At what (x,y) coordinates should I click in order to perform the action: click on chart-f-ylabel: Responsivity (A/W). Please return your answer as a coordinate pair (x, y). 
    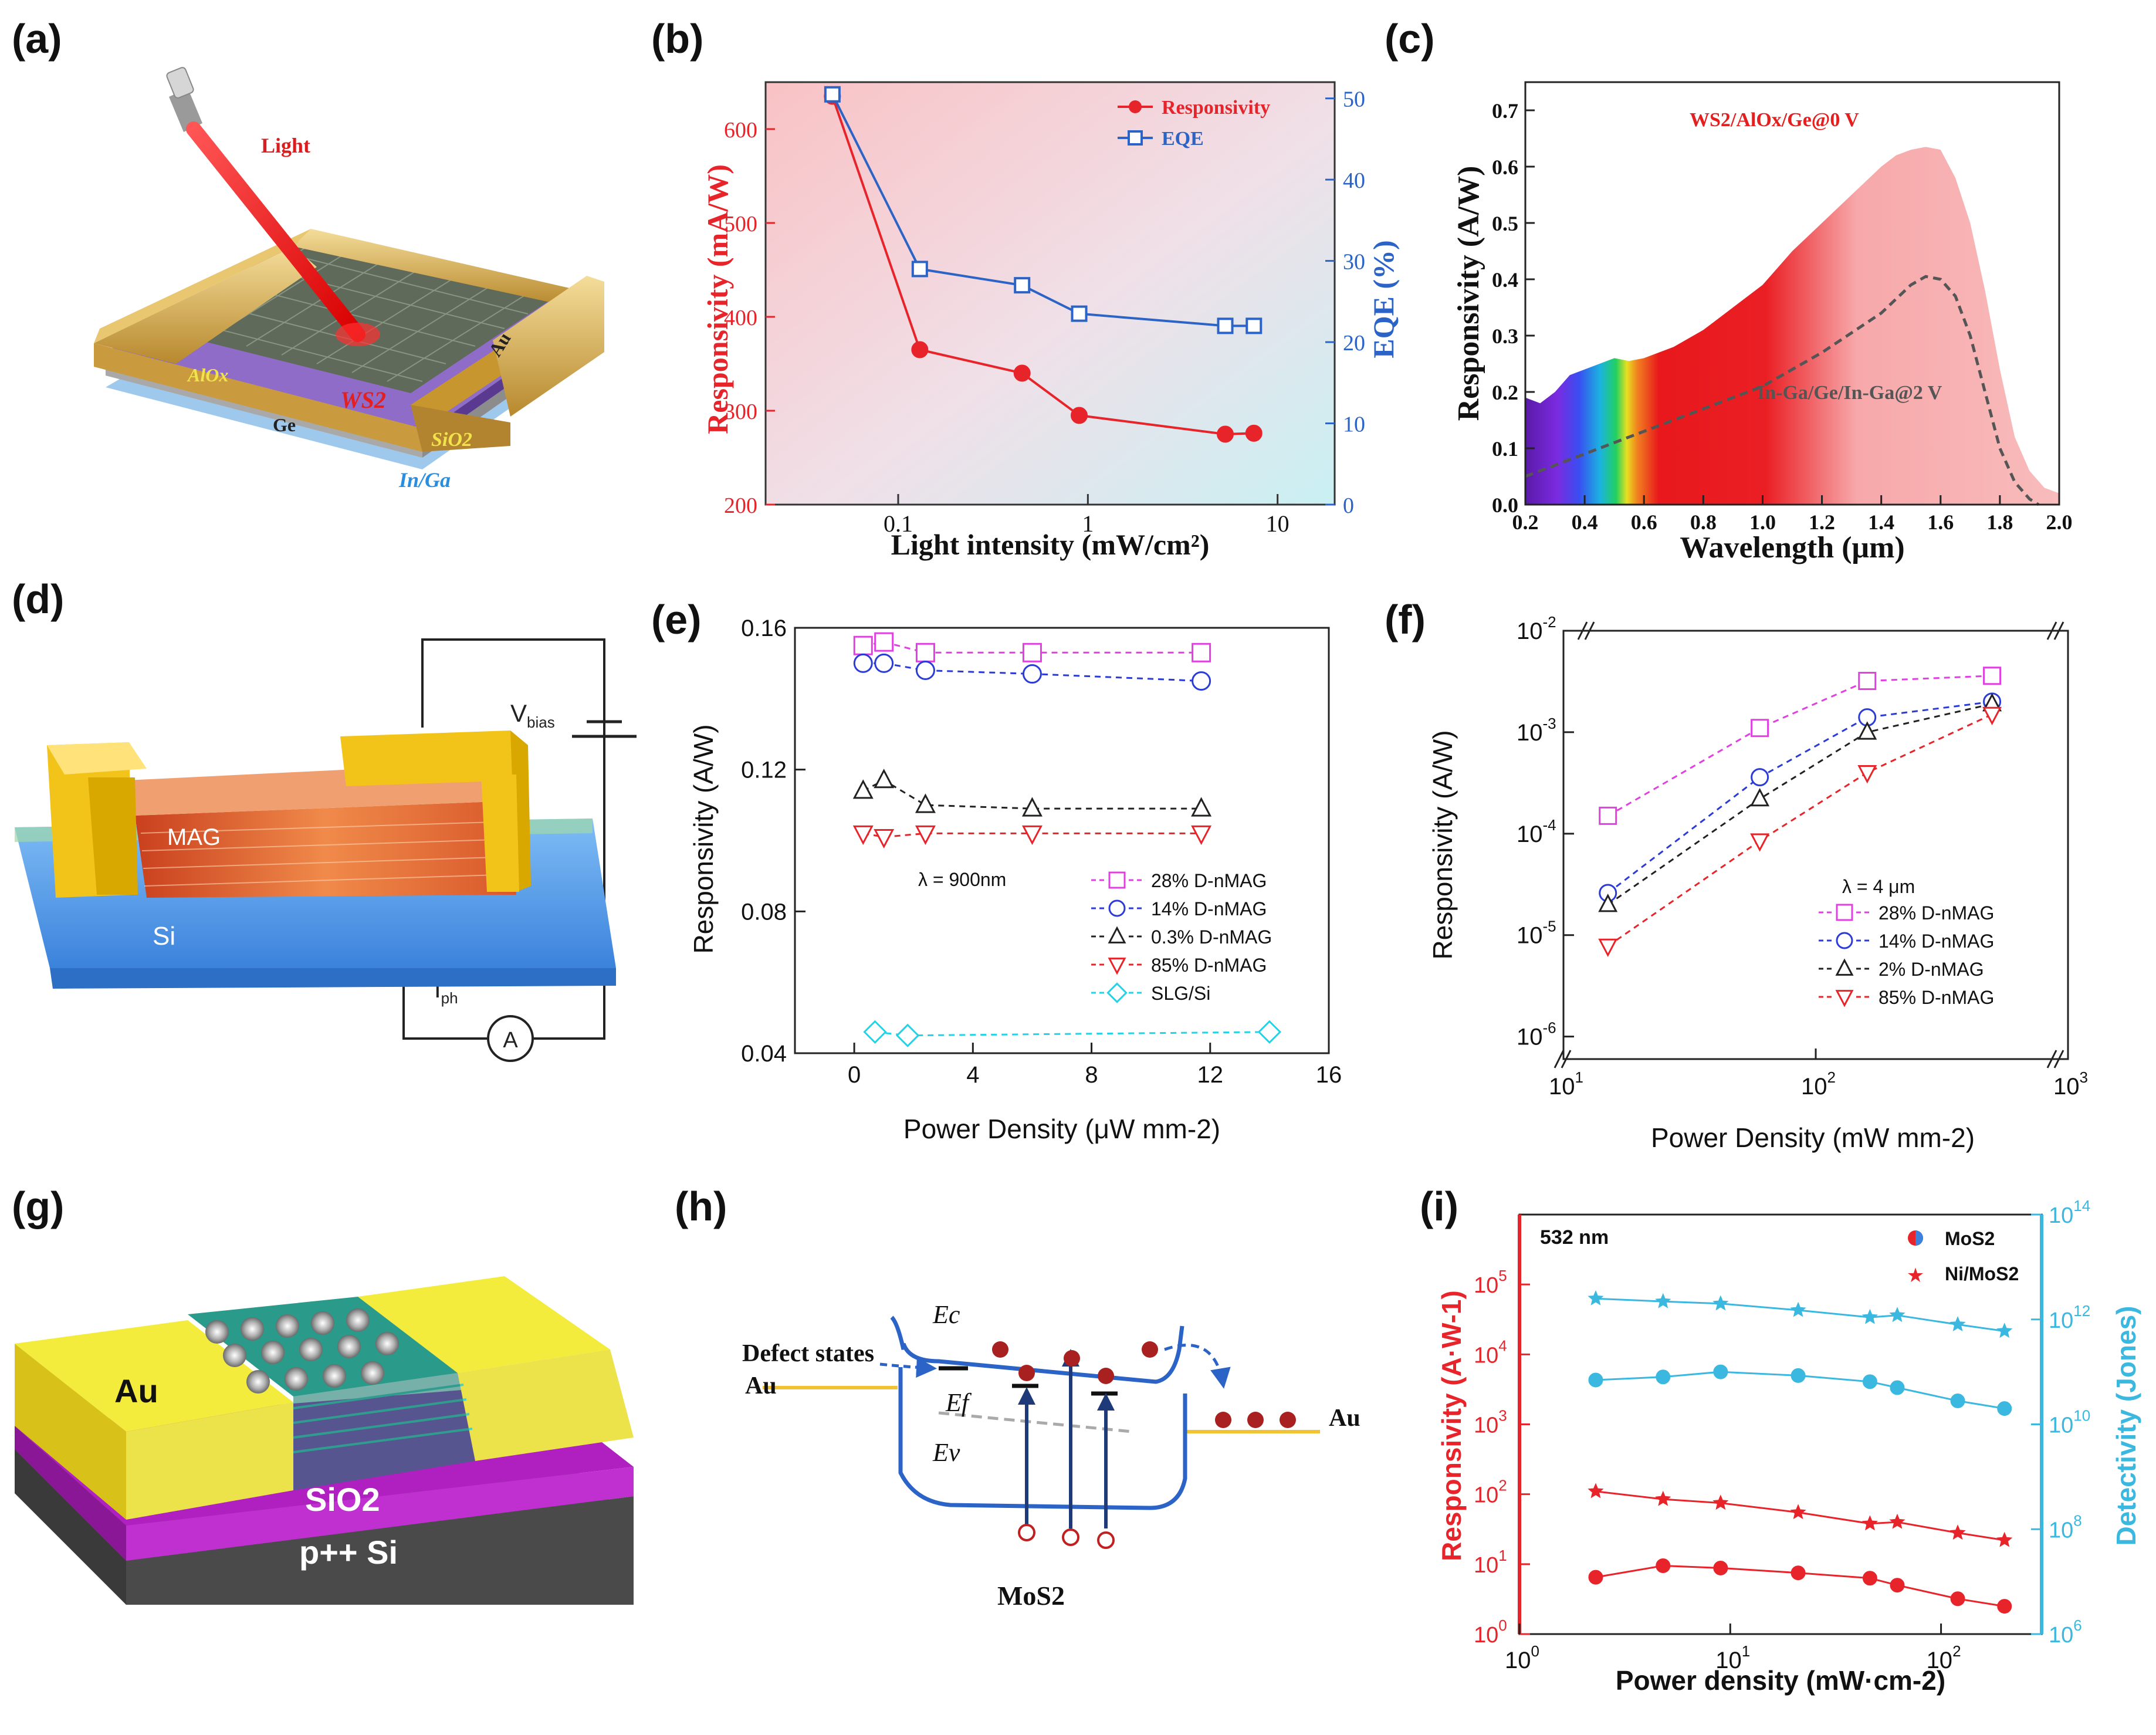
    Looking at the image, I should click on (1442, 844).